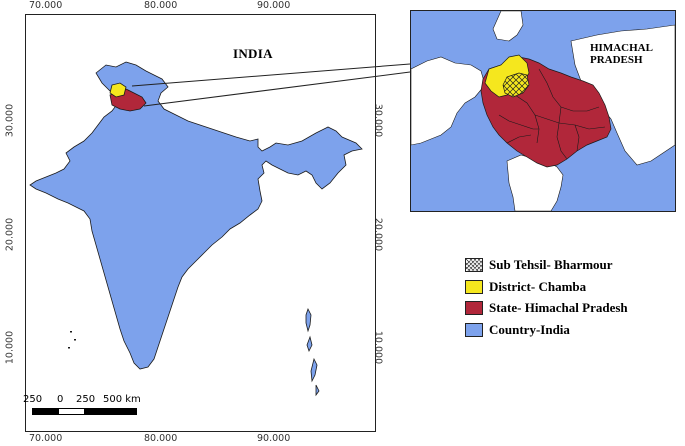 This screenshot has height=446, width=685. Describe the element at coordinates (46, 438) in the screenshot. I see `bottom-tick-70: 70.000` at that location.